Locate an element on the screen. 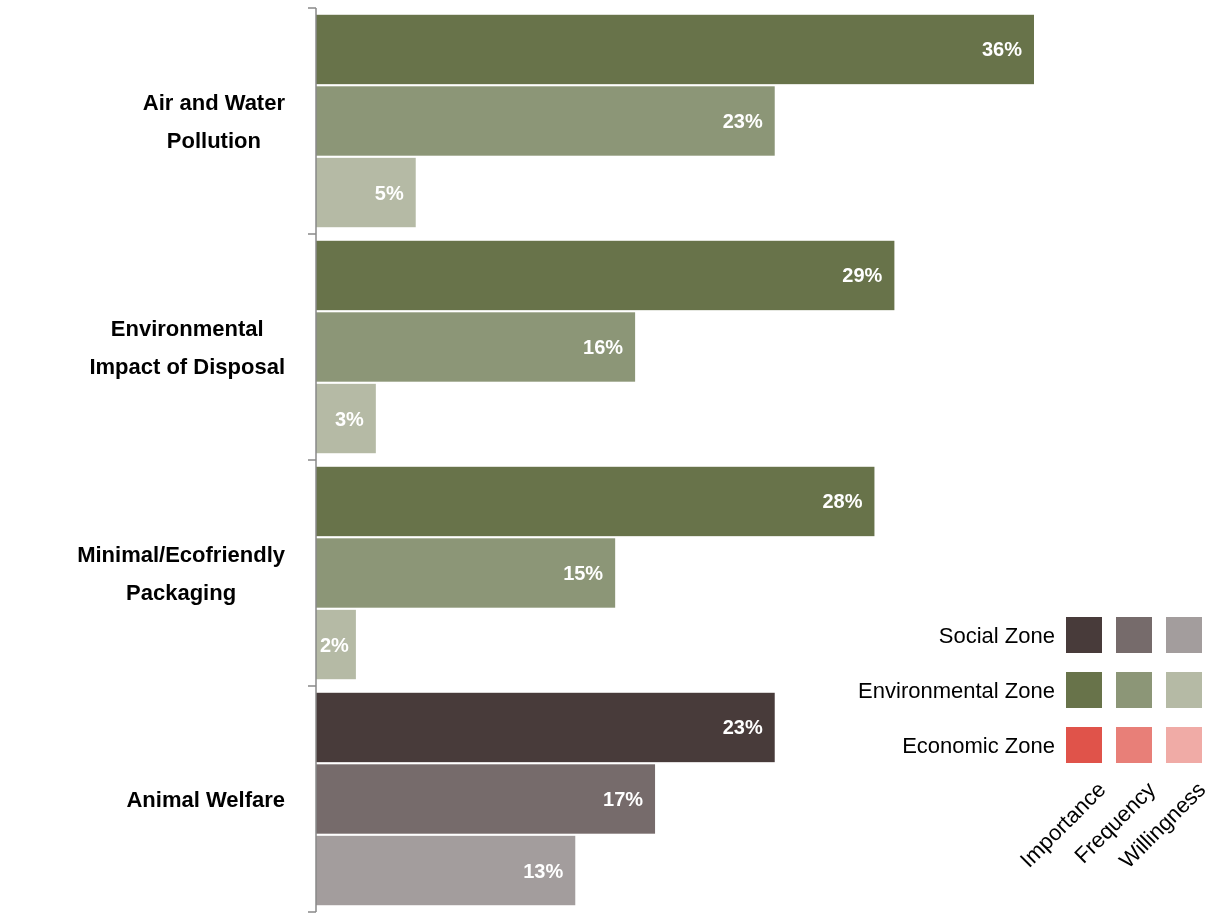  y-tick-label: Animal Welfare is located at coordinates (206, 799).